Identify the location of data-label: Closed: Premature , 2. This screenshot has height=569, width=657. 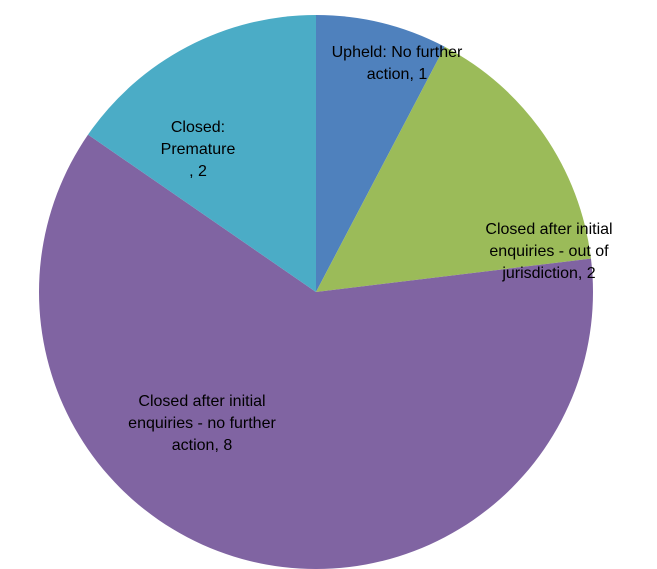
(198, 149).